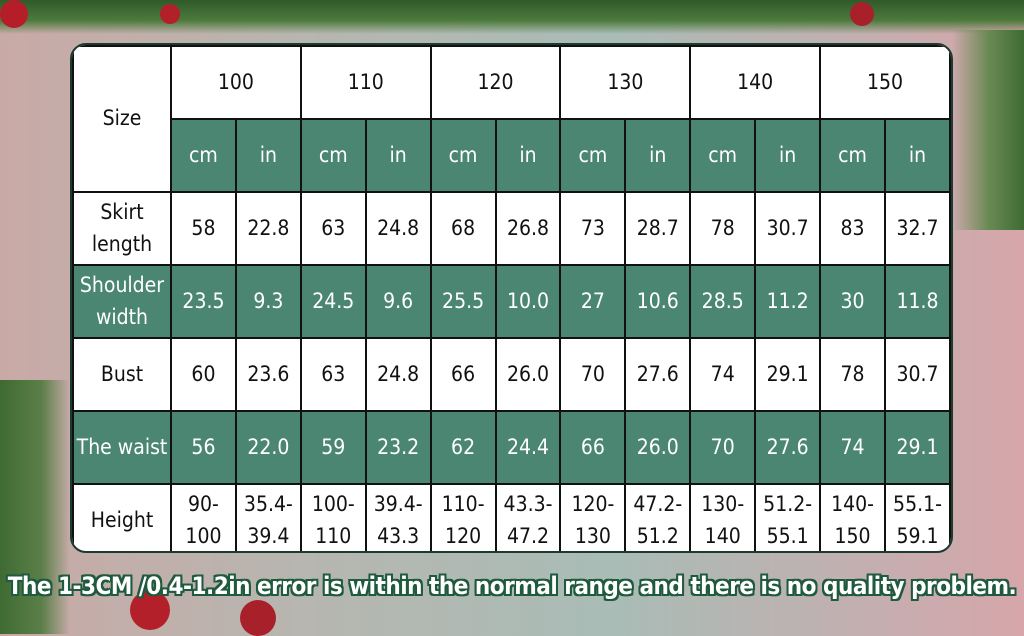  I want to click on table-cell: 22.0, so click(268, 447).